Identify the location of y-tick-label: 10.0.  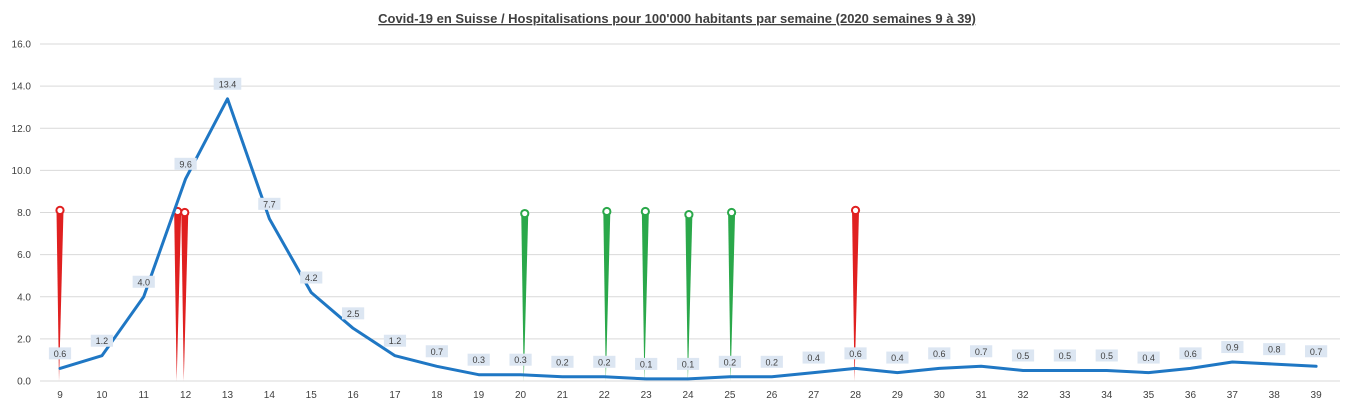
(22, 171).